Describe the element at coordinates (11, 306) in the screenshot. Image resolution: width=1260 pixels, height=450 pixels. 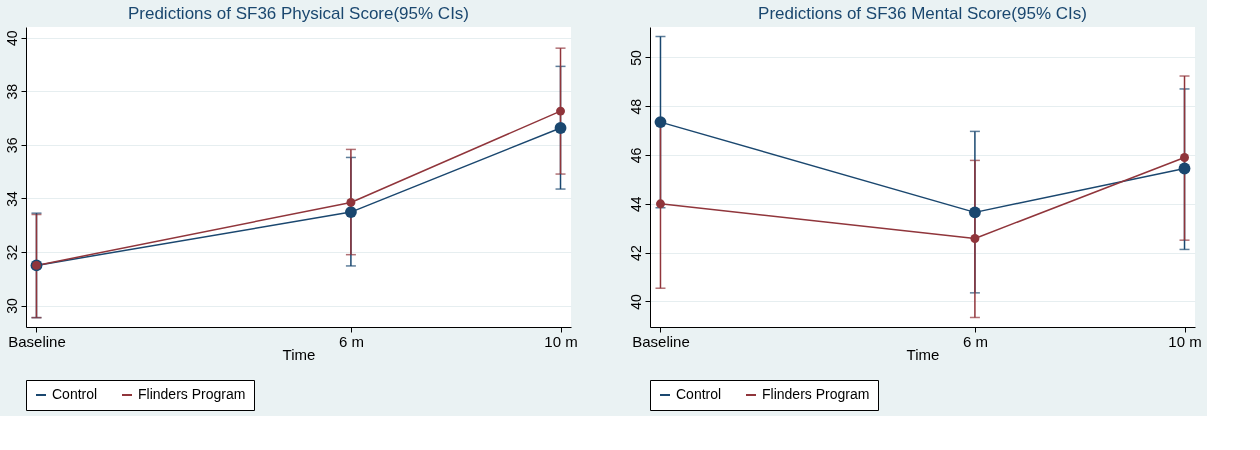
I see `y-tick-label: 30` at that location.